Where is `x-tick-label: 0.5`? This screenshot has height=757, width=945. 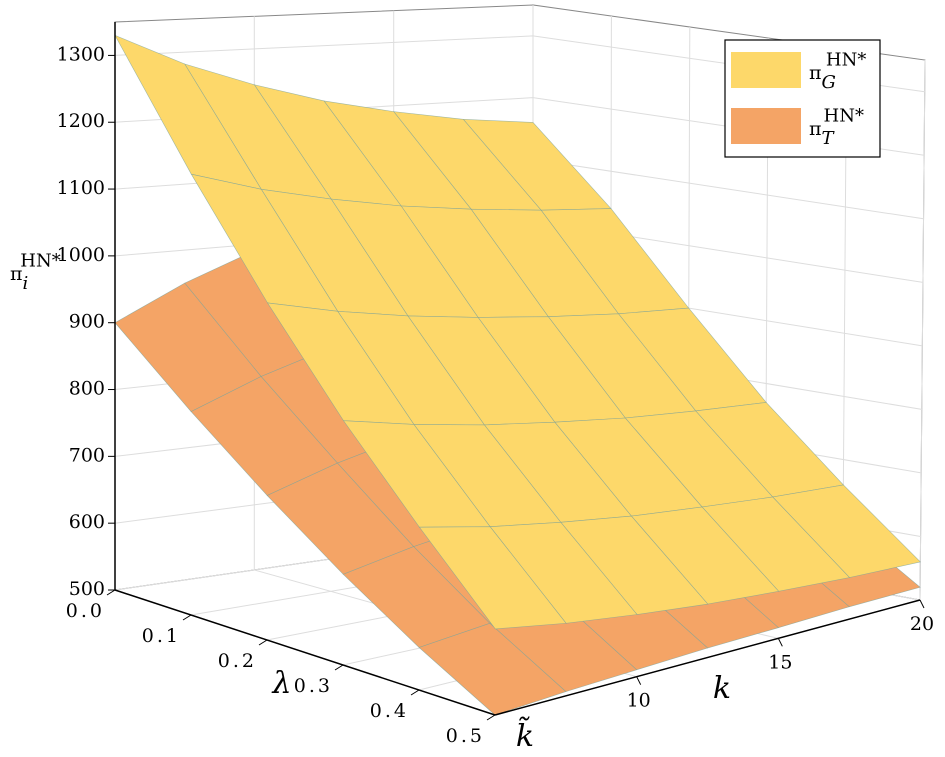 x-tick-label: 0.5 is located at coordinates (465, 736).